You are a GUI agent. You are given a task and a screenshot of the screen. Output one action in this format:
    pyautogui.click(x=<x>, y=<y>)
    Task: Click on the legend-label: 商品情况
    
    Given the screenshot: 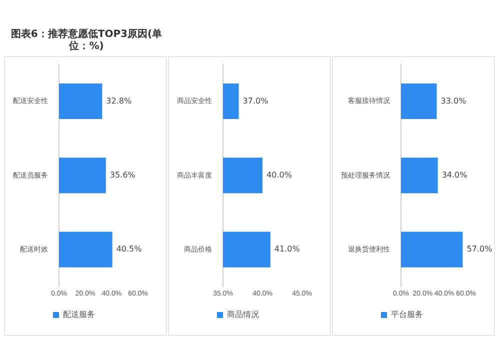 What is the action you would take?
    pyautogui.click(x=243, y=315)
    